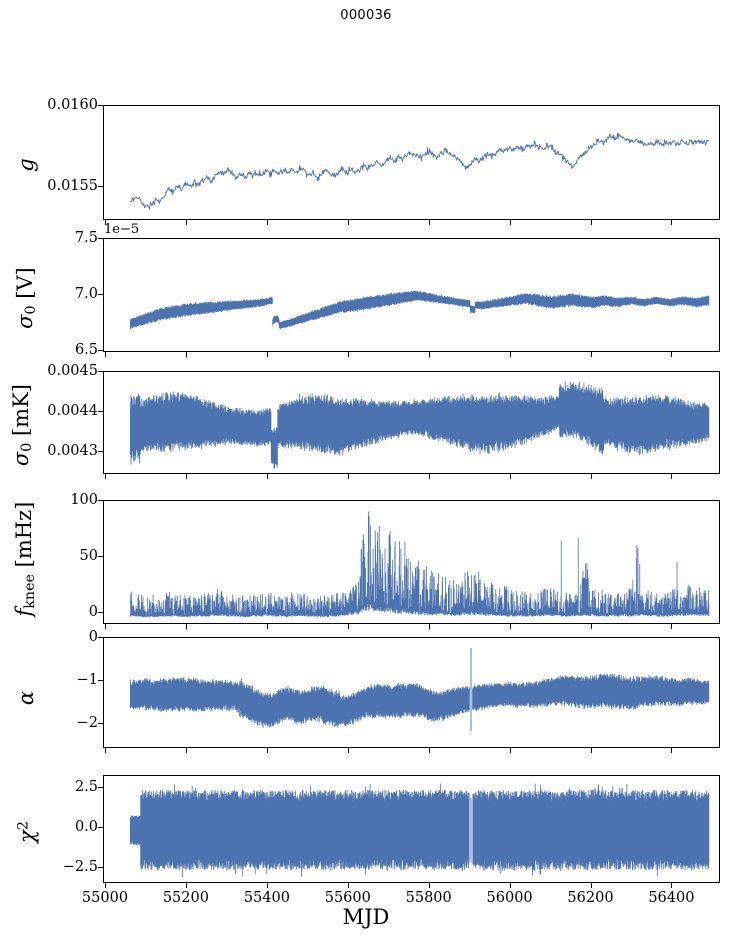 This screenshot has height=944, width=732. I want to click on ytick-label: 6.5, so click(86, 350).